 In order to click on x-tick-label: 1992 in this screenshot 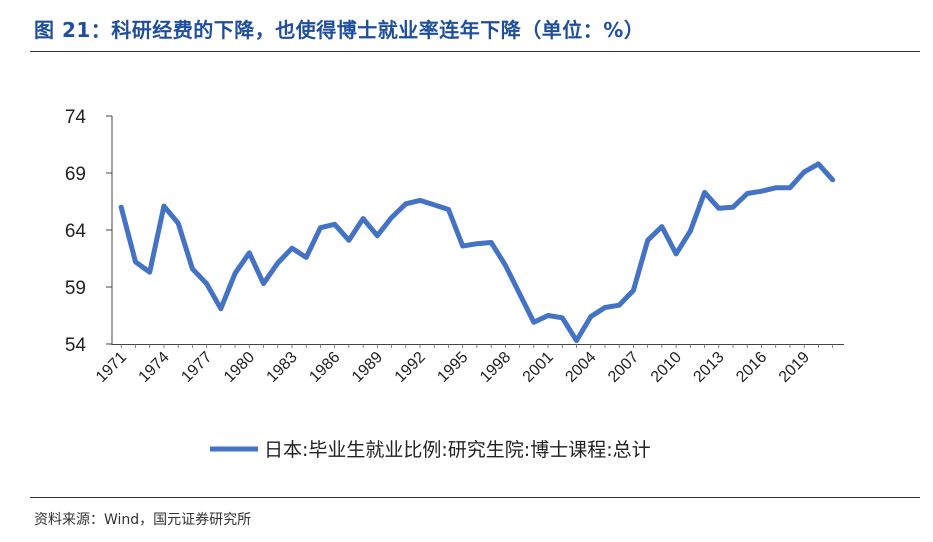, I will do `click(410, 367)`.